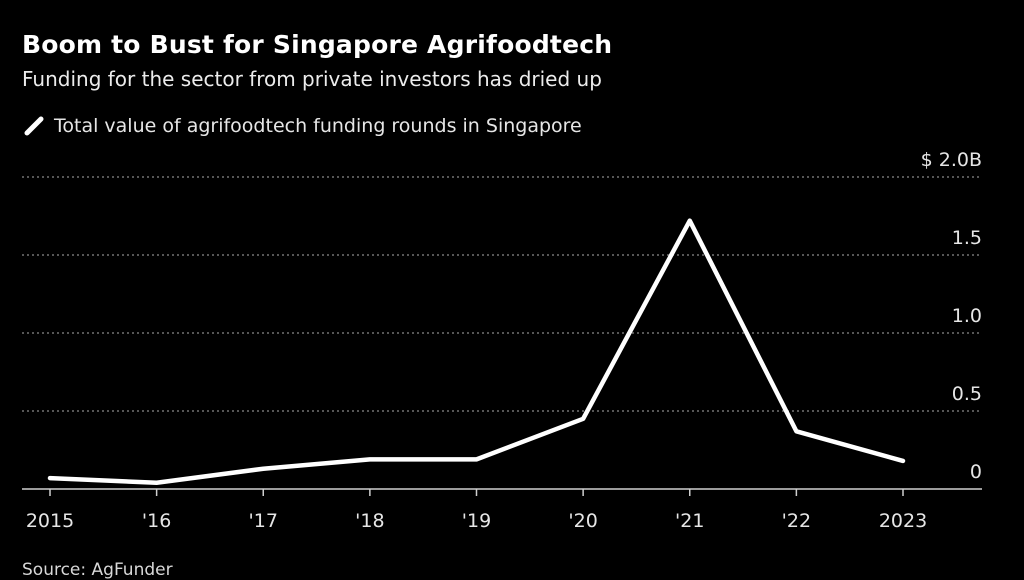  What do you see at coordinates (50, 521) in the screenshot?
I see `x-tick-label: 2015` at bounding box center [50, 521].